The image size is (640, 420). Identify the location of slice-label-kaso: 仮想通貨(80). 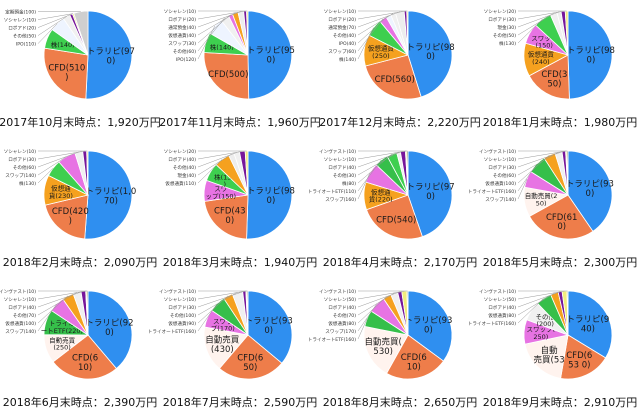
(502, 315).